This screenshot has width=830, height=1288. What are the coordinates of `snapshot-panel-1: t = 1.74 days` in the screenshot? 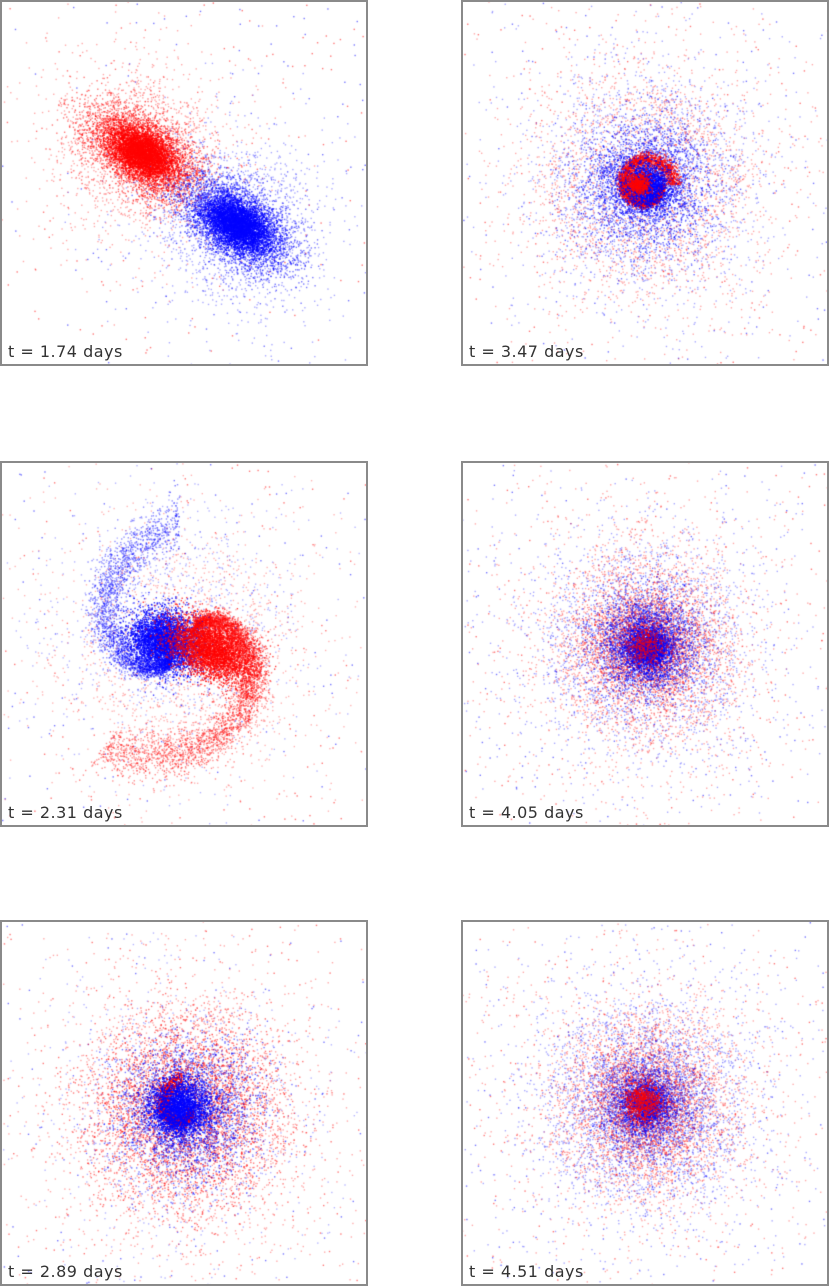 It's located at (184, 183).